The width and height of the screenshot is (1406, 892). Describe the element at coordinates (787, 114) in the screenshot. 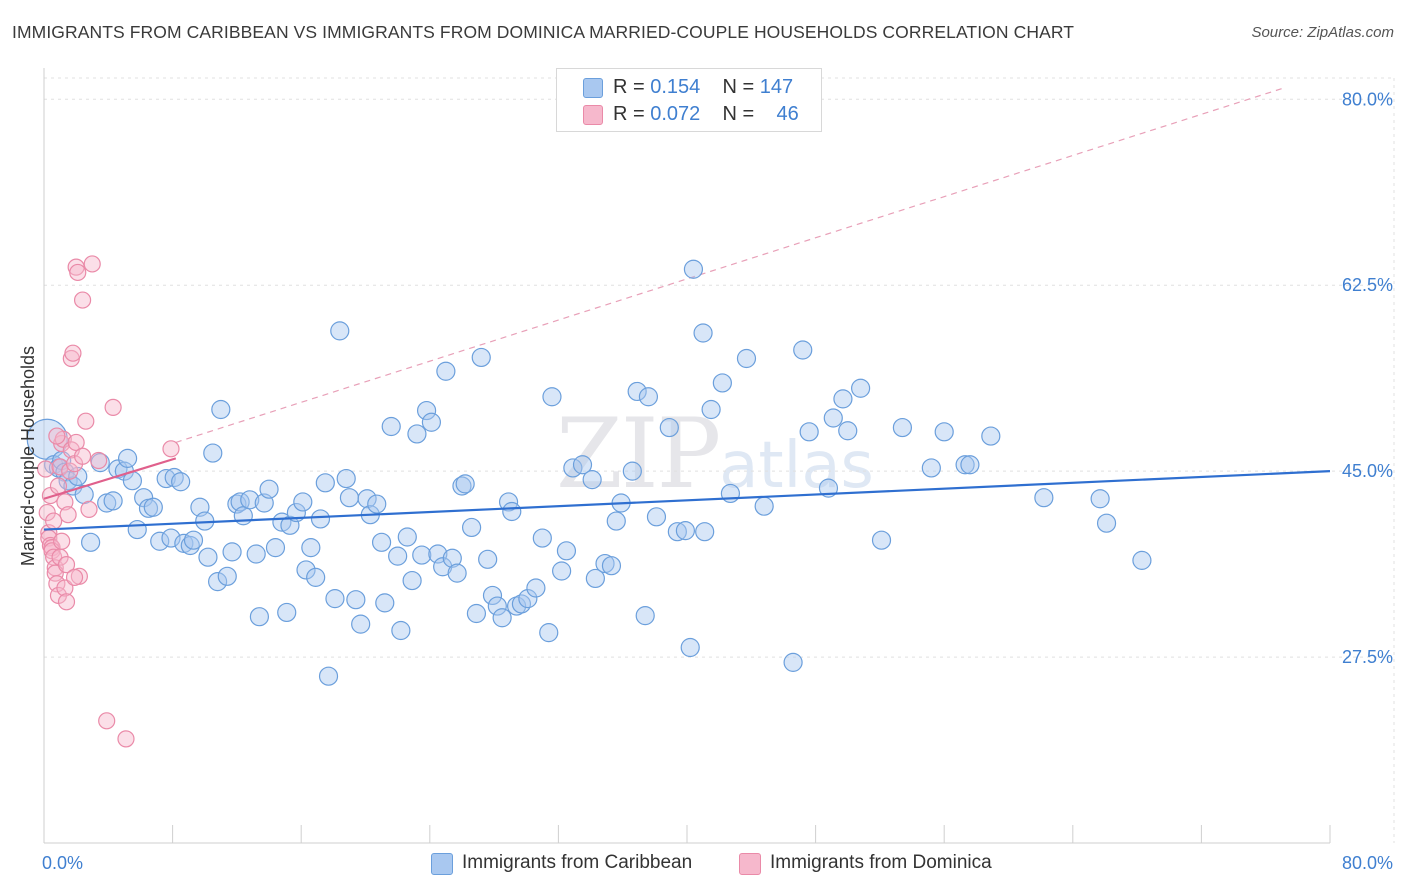

I see `n-value-dominica: 46` at that location.